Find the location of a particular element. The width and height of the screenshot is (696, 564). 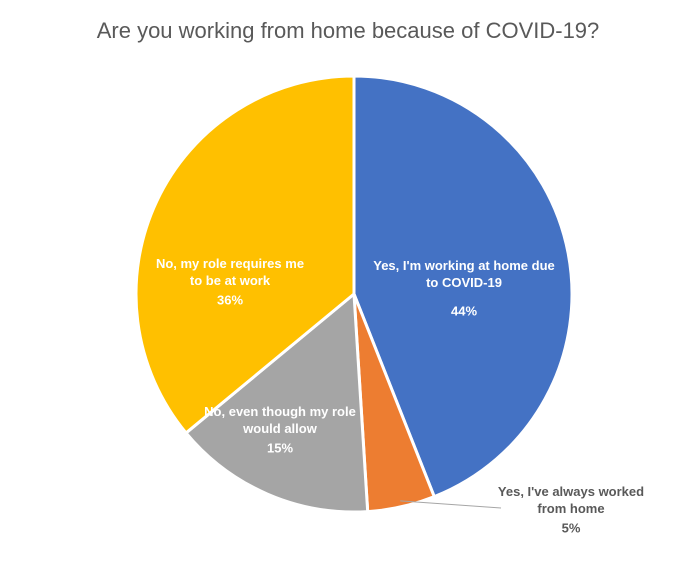

pie-slice is located at coordinates (276, 402).